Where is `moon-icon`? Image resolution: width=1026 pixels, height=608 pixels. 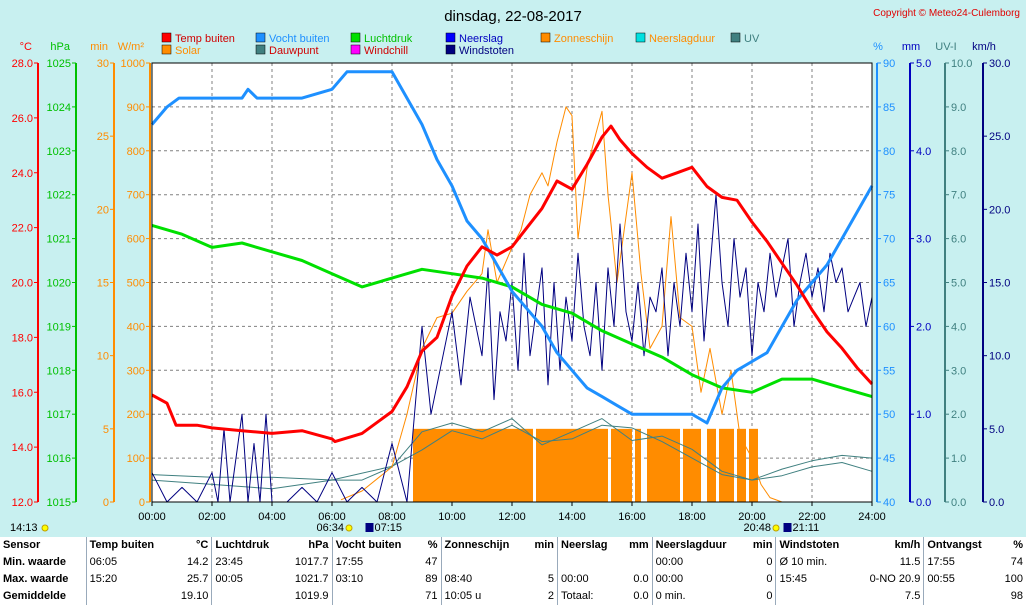
moon-icon is located at coordinates (787, 527).